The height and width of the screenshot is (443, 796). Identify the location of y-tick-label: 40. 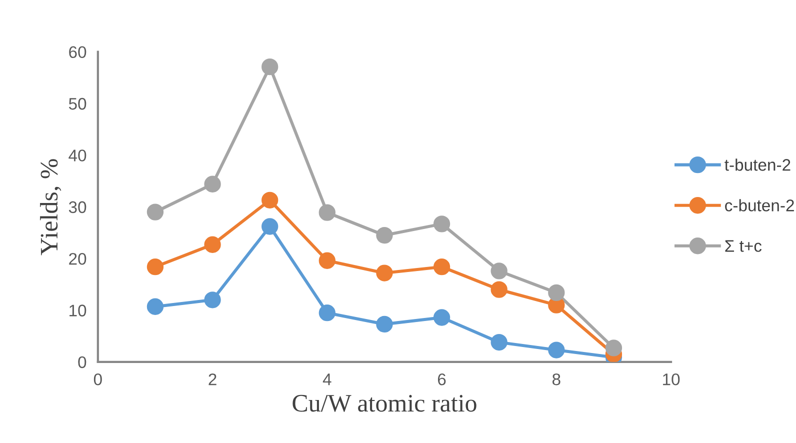
(77, 156).